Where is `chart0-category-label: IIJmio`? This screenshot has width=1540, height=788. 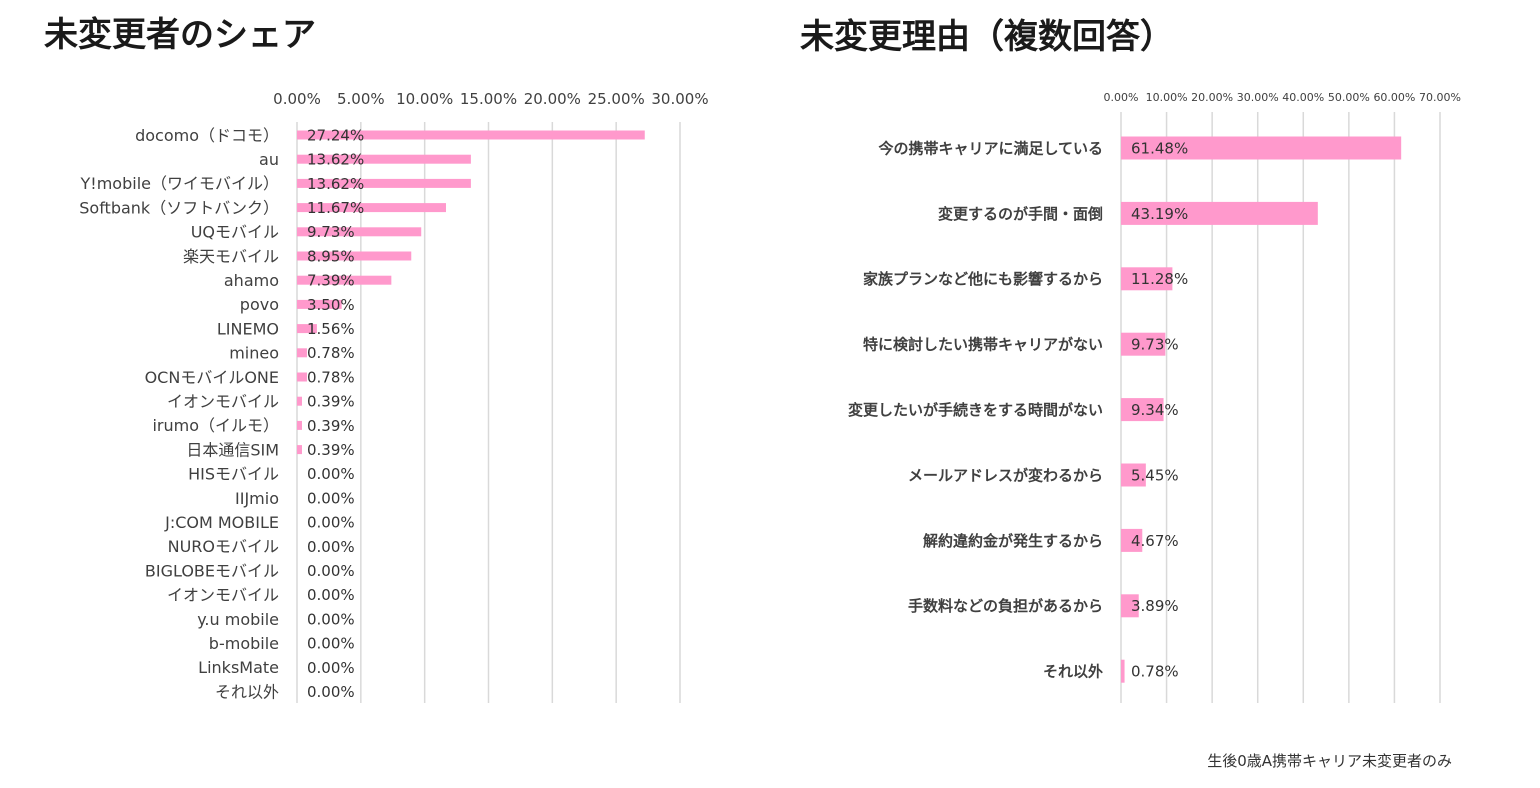 chart0-category-label: IIJmio is located at coordinates (257, 498).